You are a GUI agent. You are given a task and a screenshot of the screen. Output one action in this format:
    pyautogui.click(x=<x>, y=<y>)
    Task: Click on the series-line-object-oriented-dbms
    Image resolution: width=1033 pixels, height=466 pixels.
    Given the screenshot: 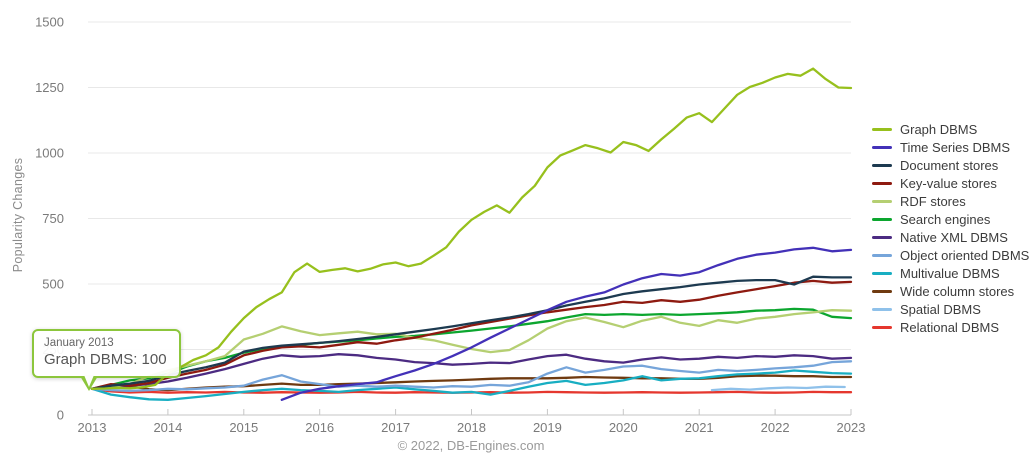 What is the action you would take?
    pyautogui.click(x=471, y=376)
    